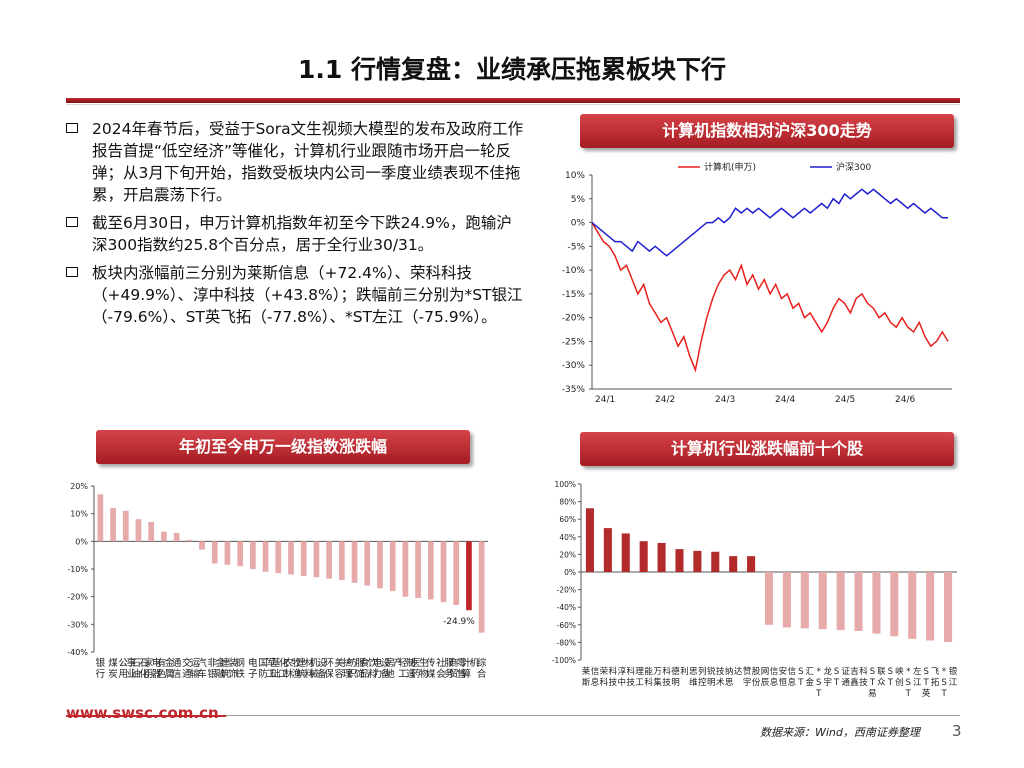  Describe the element at coordinates (774, 671) in the screenshot. I see `x-label-char: 信` at that location.